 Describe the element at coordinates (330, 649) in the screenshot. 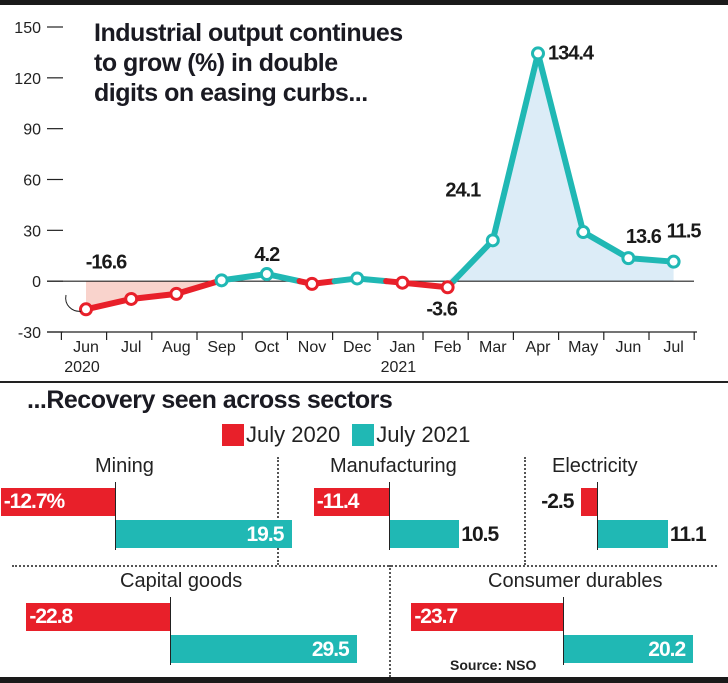

I see `value-label-july-2021: 29.5` at that location.